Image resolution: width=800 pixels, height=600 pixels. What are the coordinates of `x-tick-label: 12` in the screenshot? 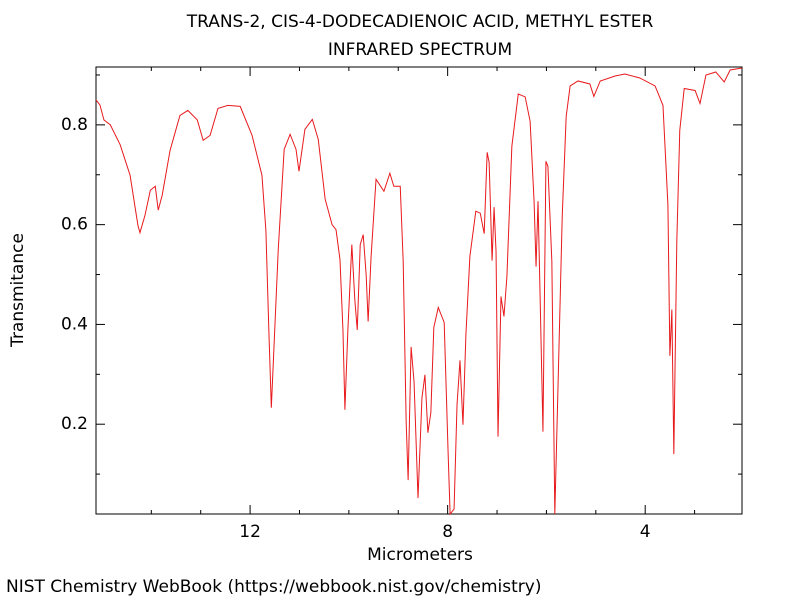 It's located at (250, 532).